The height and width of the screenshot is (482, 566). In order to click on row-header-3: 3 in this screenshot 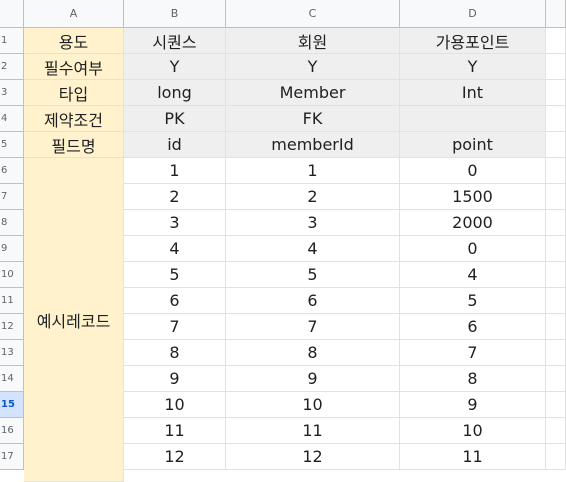, I will do `click(12, 93)`.